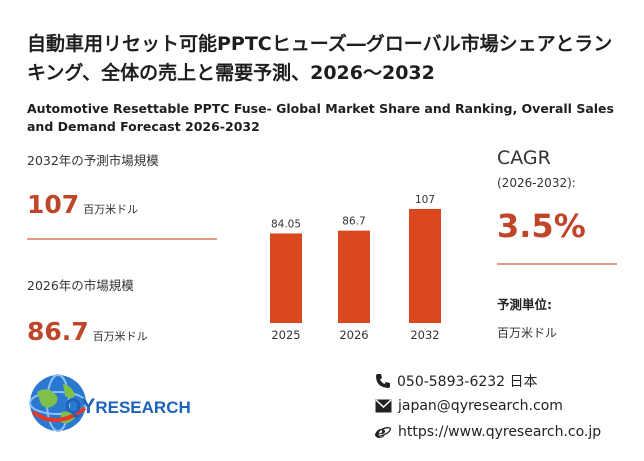  Describe the element at coordinates (425, 200) in the screenshot. I see `data-label-2032: 107` at that location.